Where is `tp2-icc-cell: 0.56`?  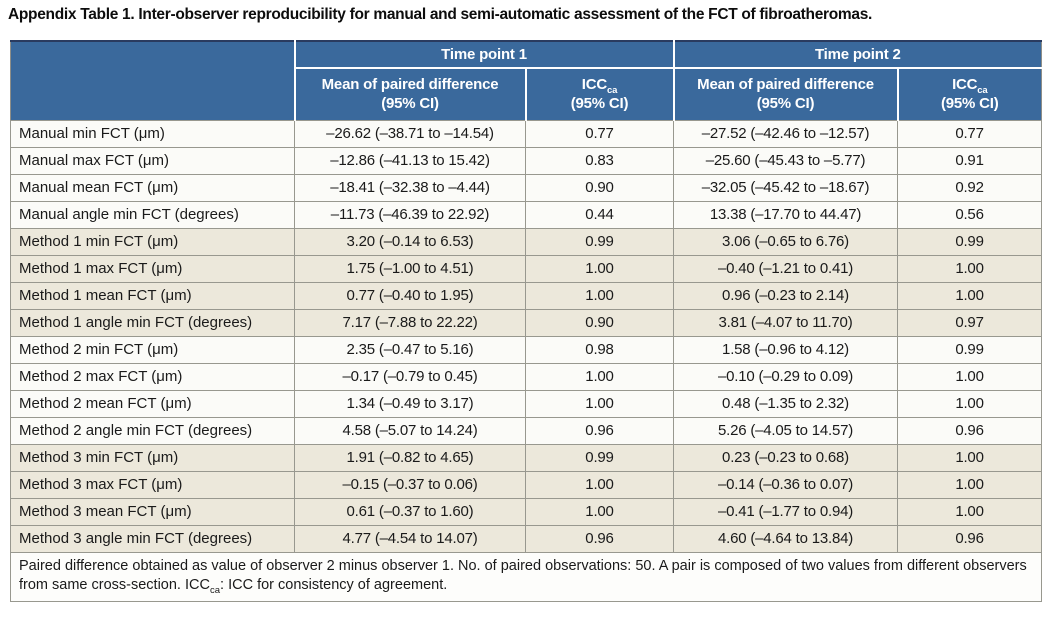 tp2-icc-cell: 0.56 is located at coordinates (970, 214).